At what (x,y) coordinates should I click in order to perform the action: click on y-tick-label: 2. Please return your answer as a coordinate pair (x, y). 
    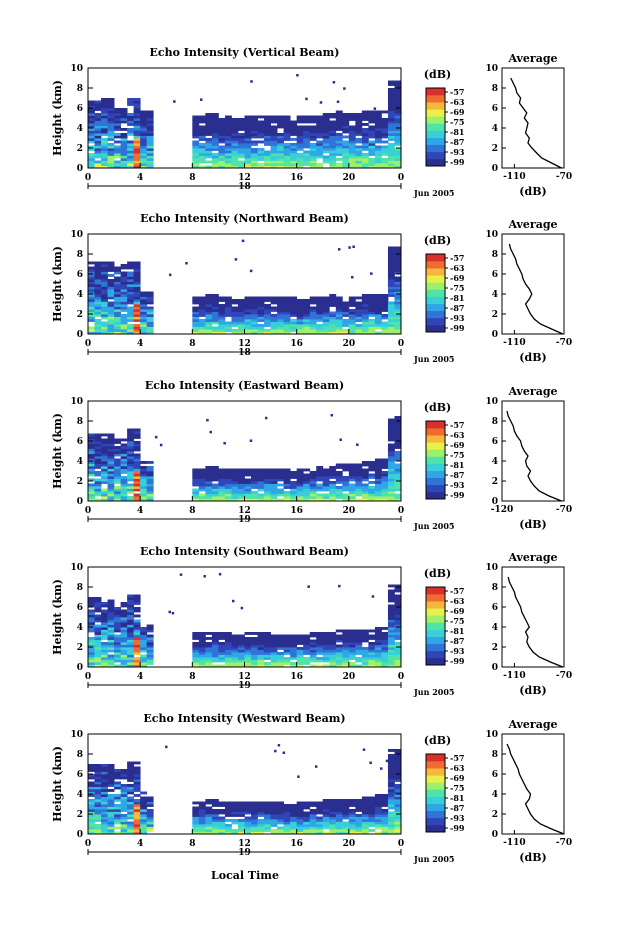
    Looking at the image, I should click on (80, 315).